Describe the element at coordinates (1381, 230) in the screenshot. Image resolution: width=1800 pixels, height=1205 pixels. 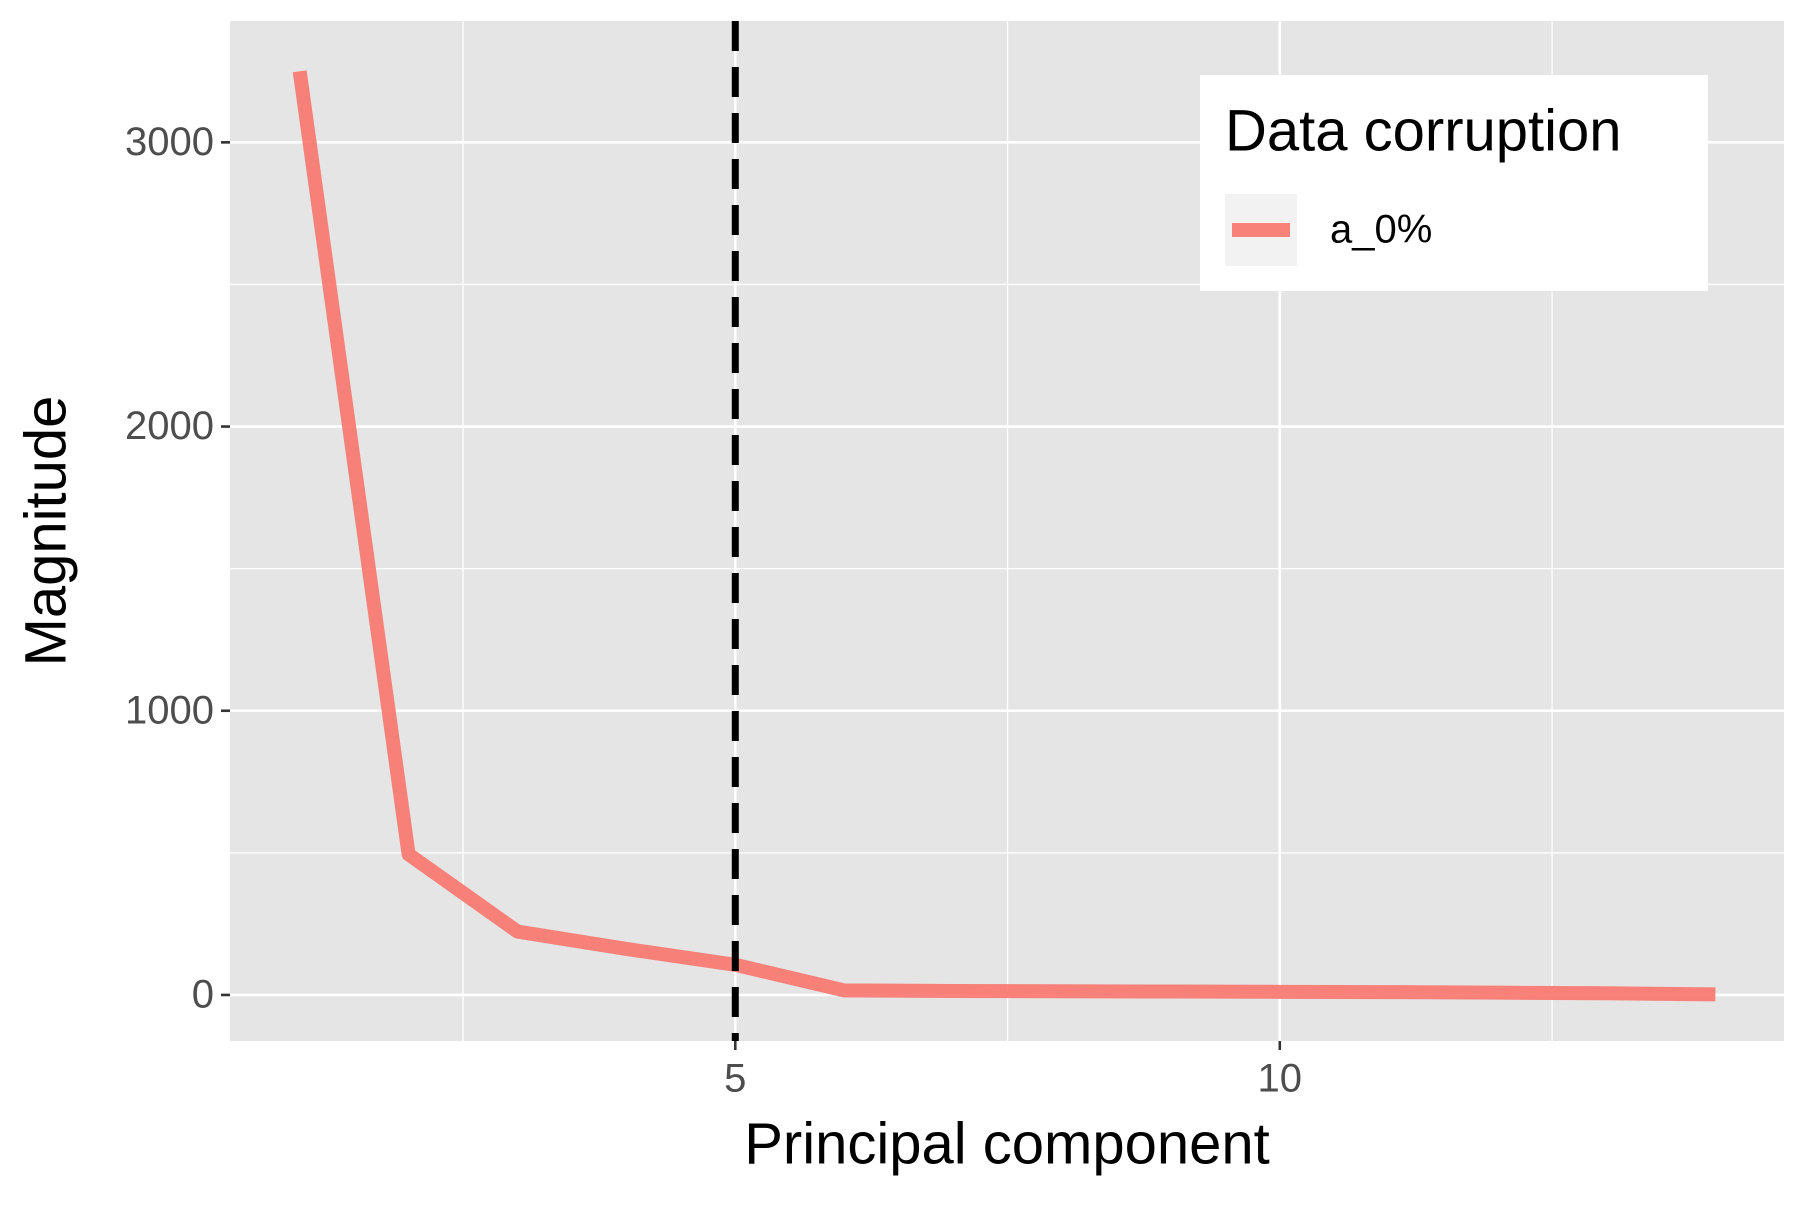
I see `legend-label: a_0%` at that location.